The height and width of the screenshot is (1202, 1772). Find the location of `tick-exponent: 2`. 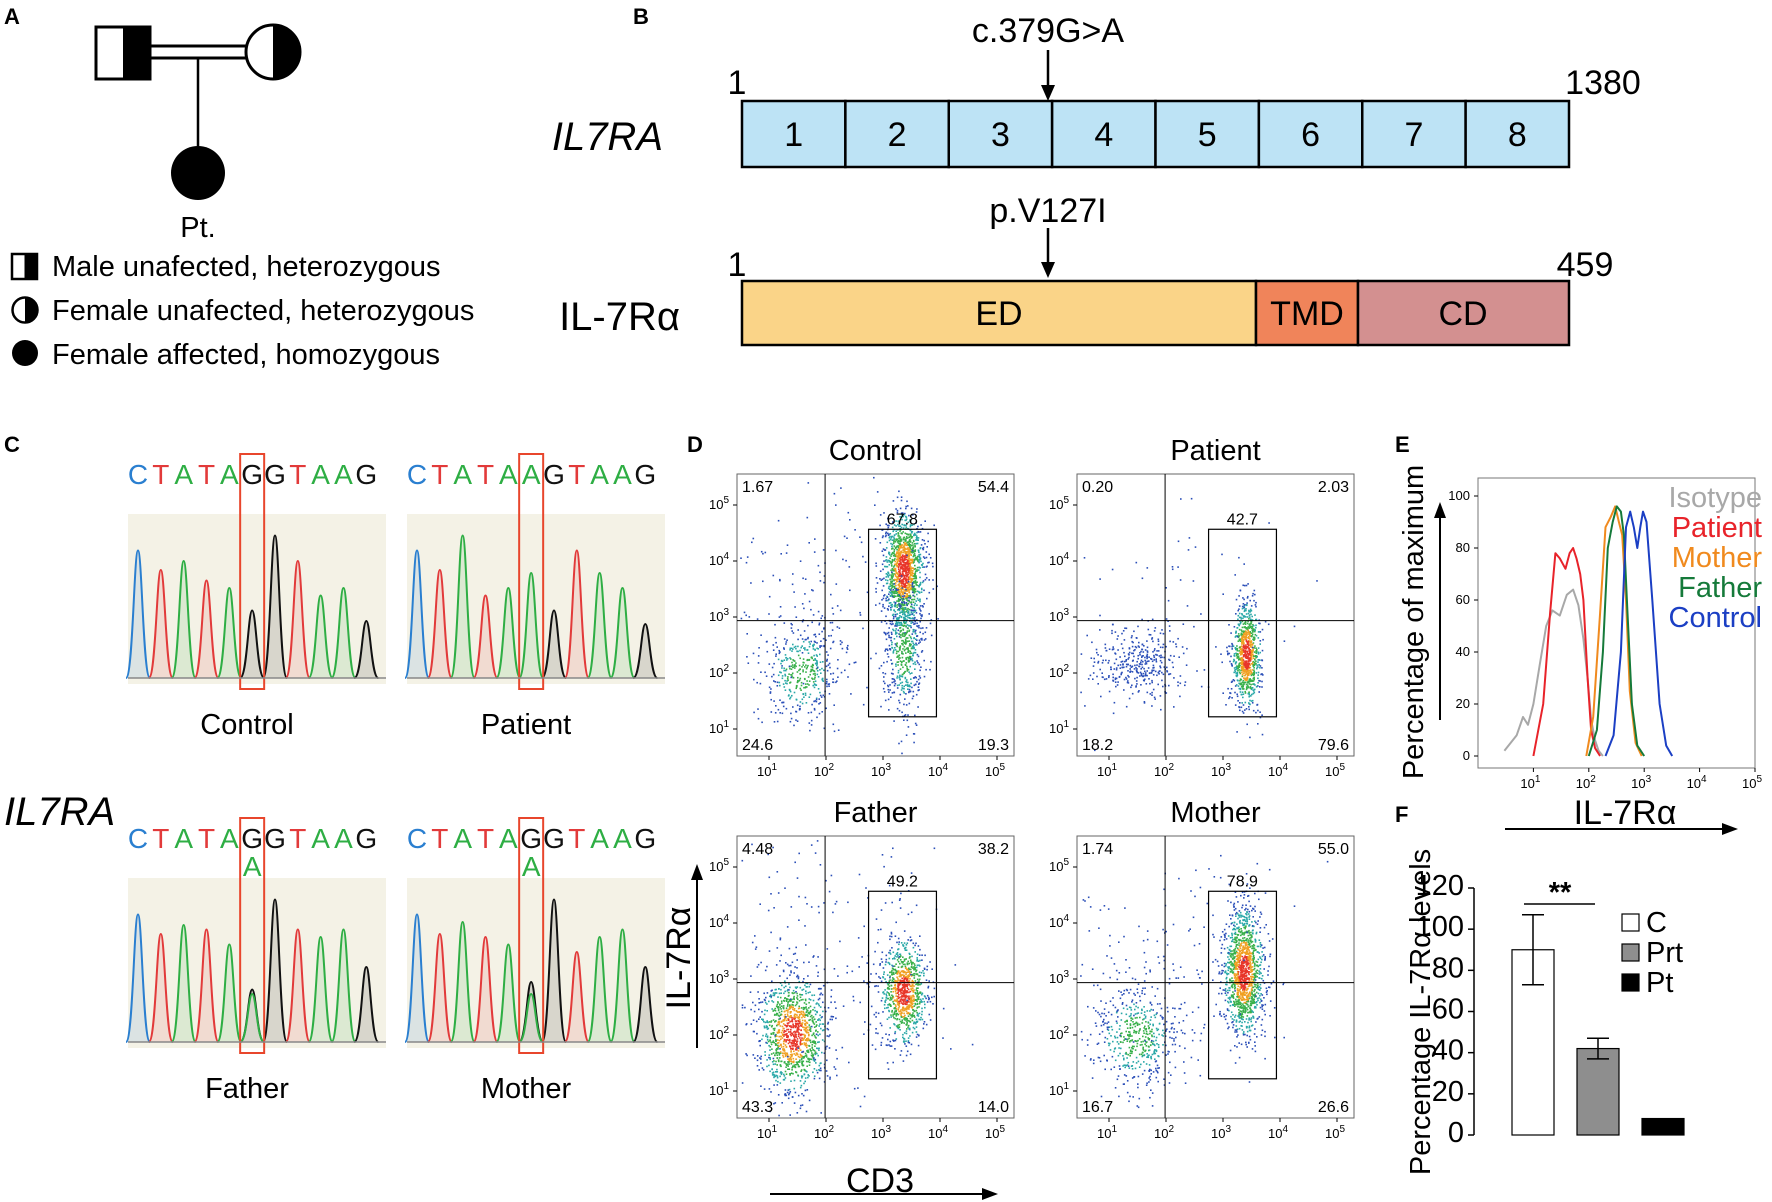

tick-exponent: 2 is located at coordinates (831, 767).